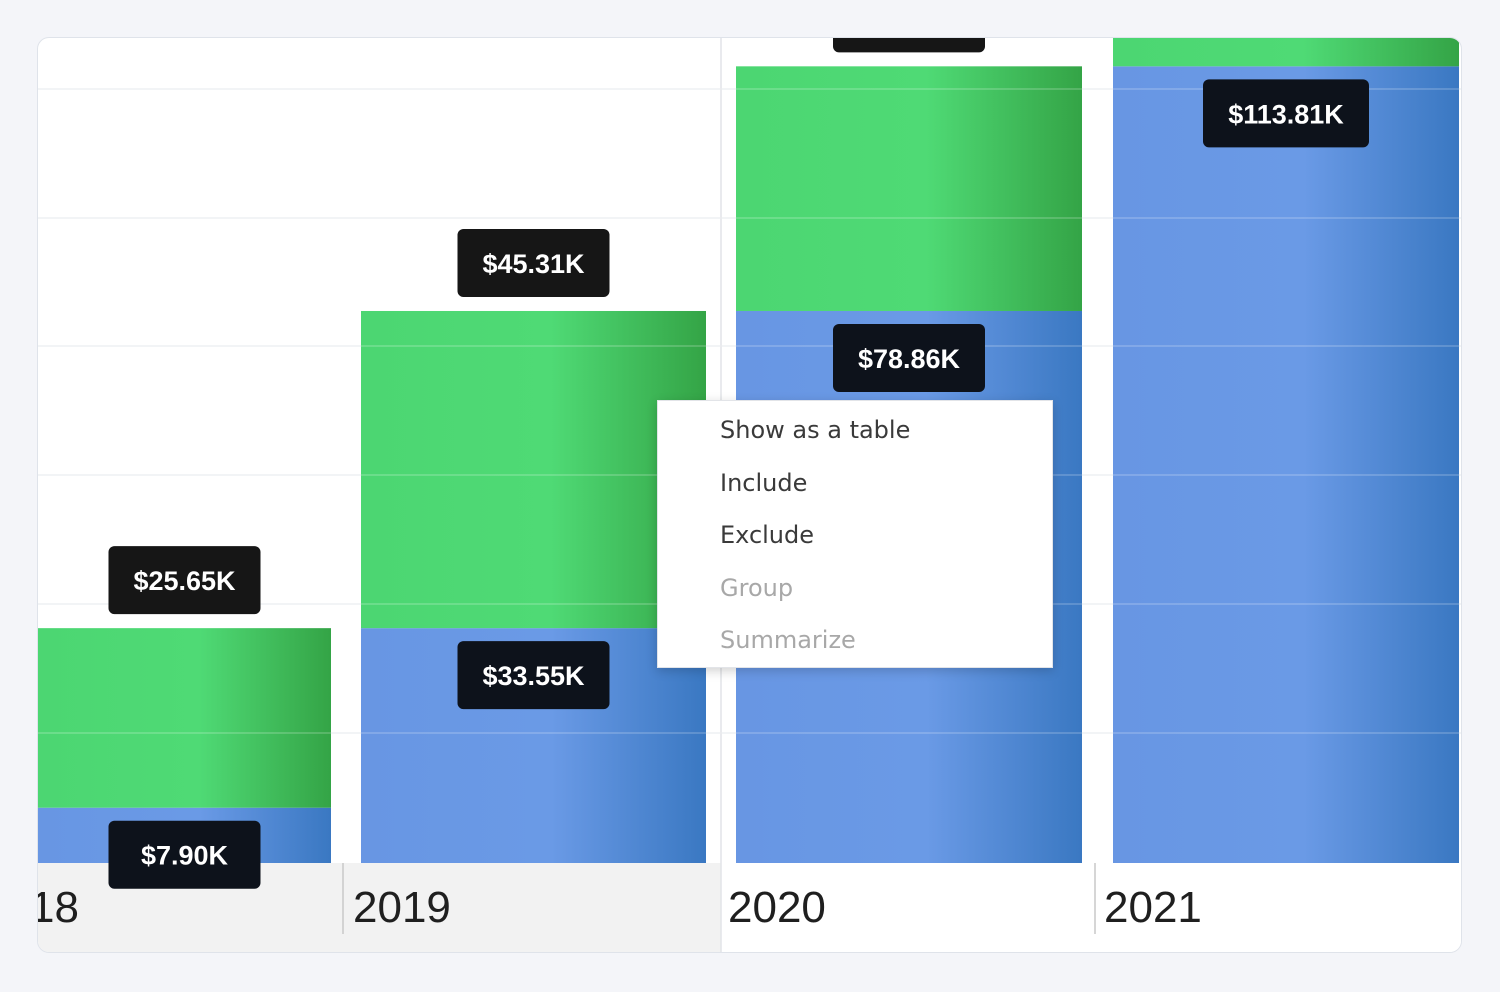 The height and width of the screenshot is (992, 1500). What do you see at coordinates (757, 587) in the screenshot?
I see `menu-item-group: Group` at bounding box center [757, 587].